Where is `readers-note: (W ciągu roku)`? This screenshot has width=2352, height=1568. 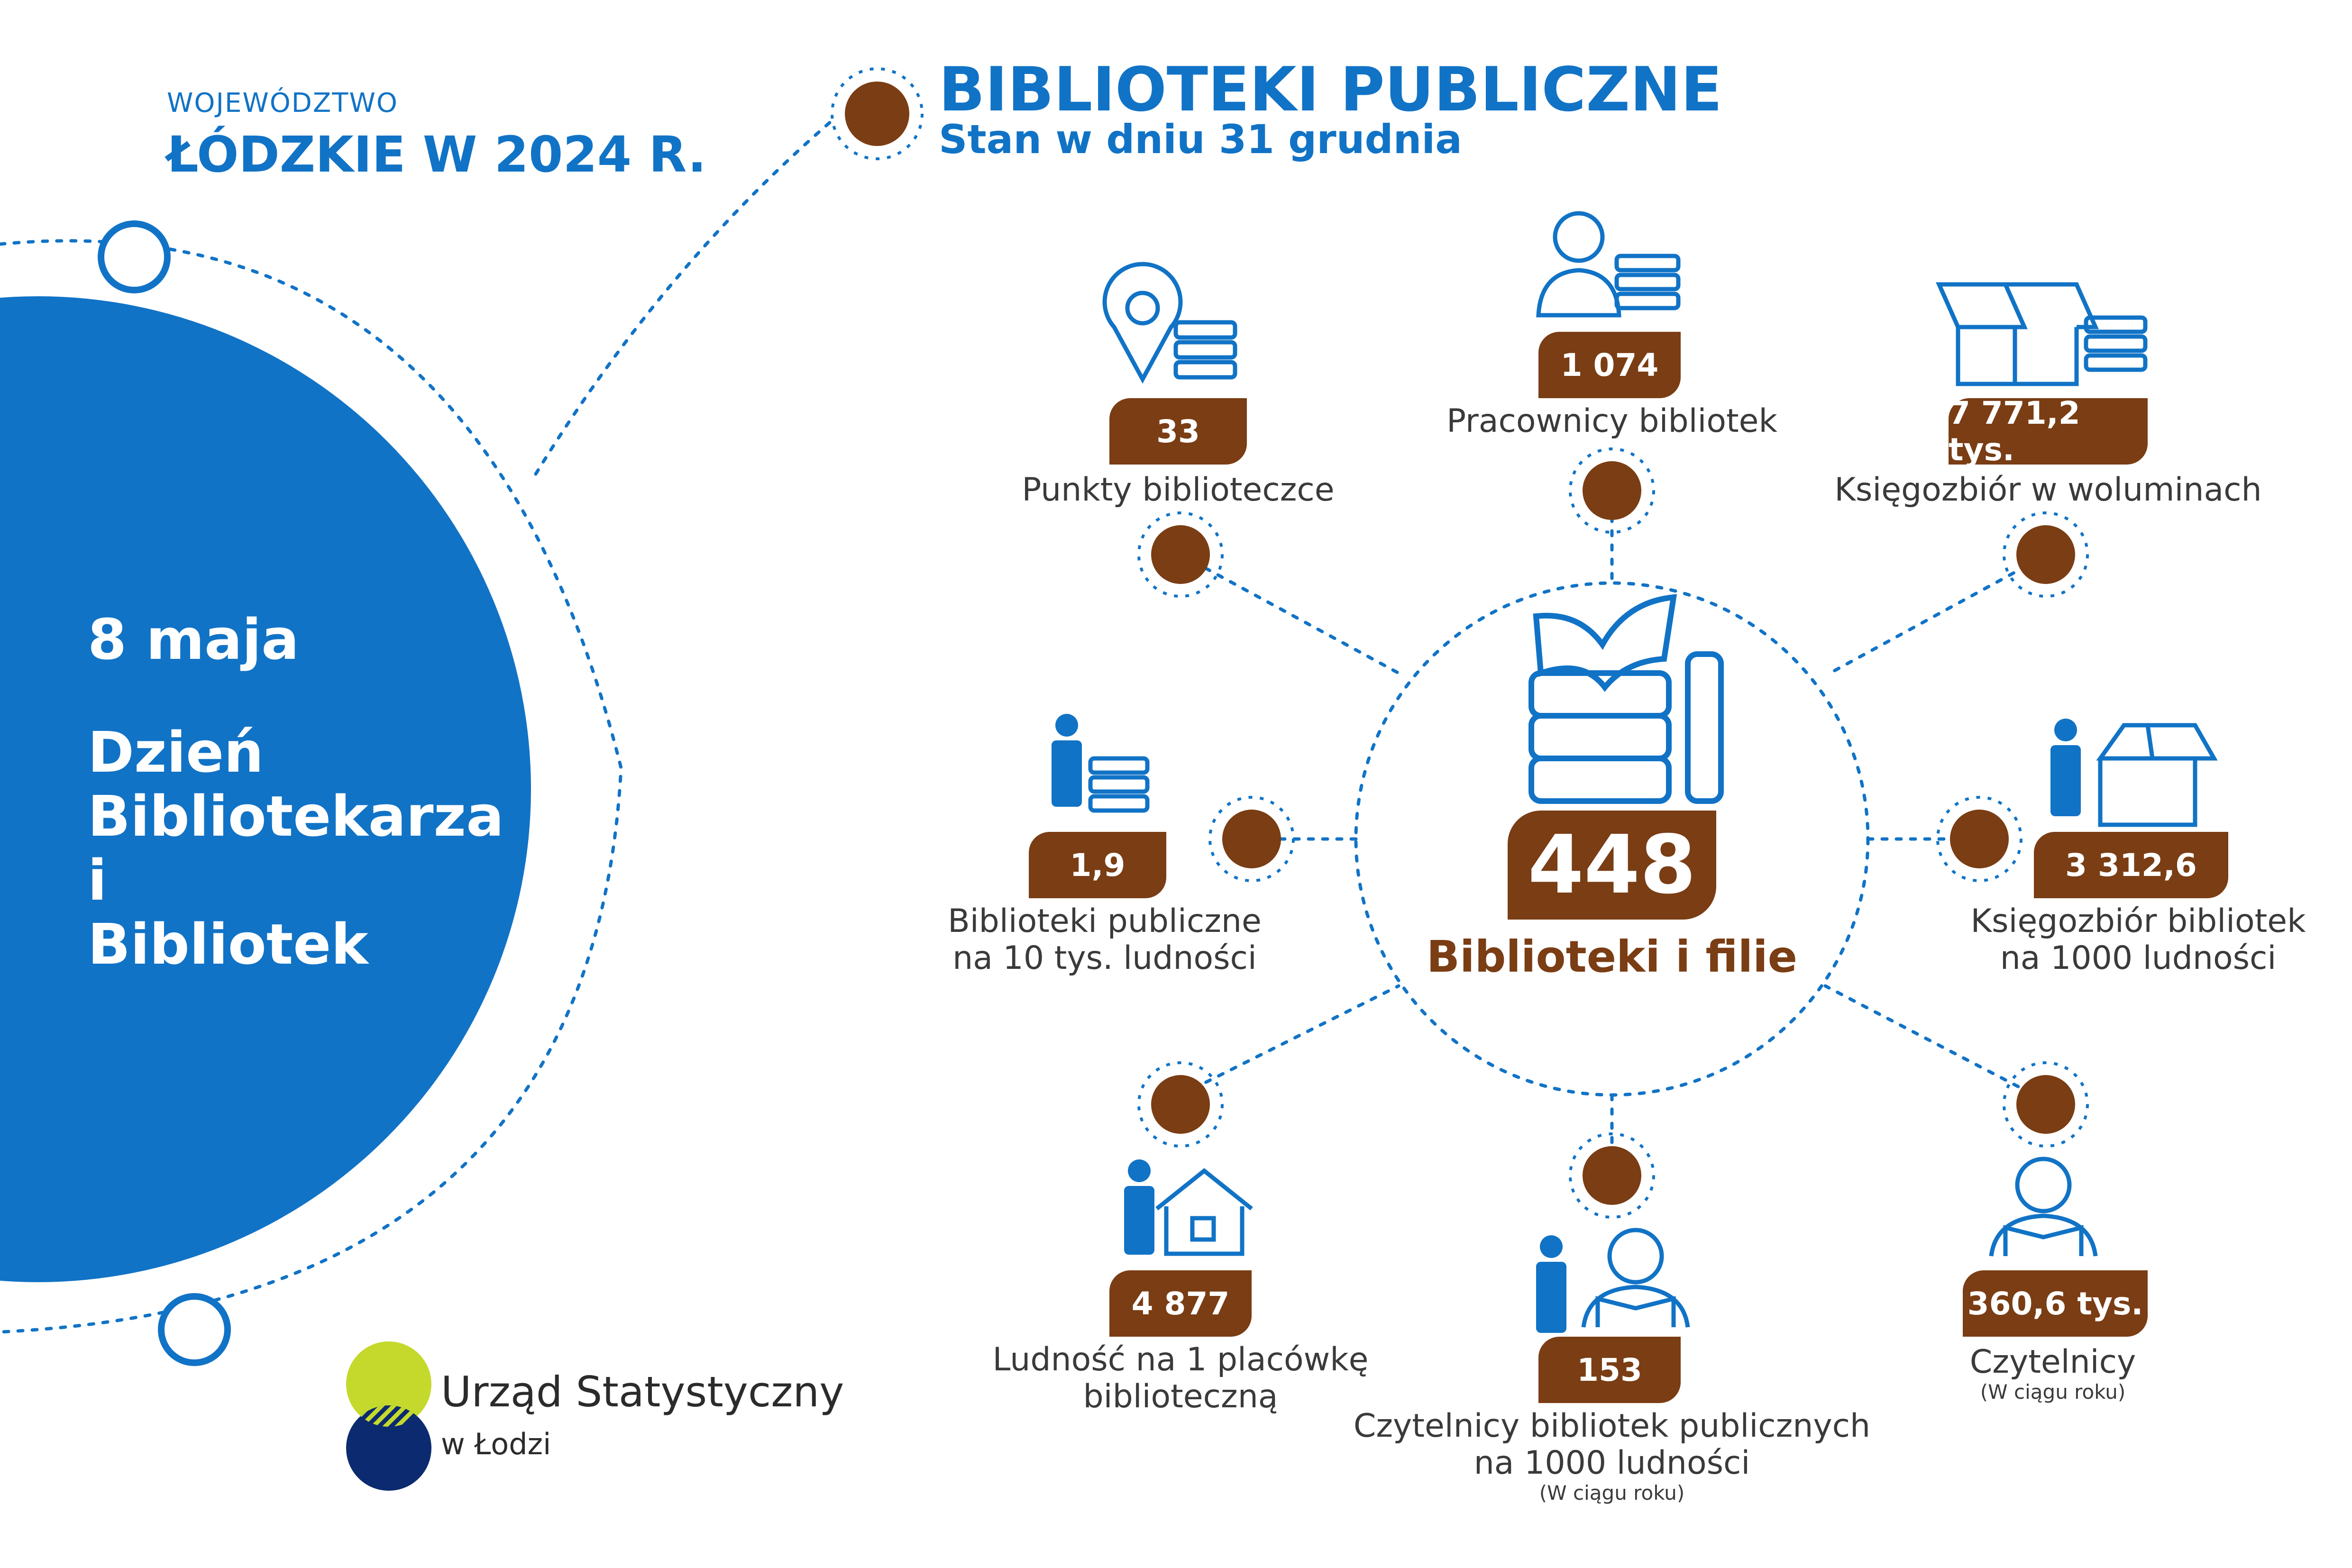
readers-note: (W ciągu roku) is located at coordinates (2053, 1392).